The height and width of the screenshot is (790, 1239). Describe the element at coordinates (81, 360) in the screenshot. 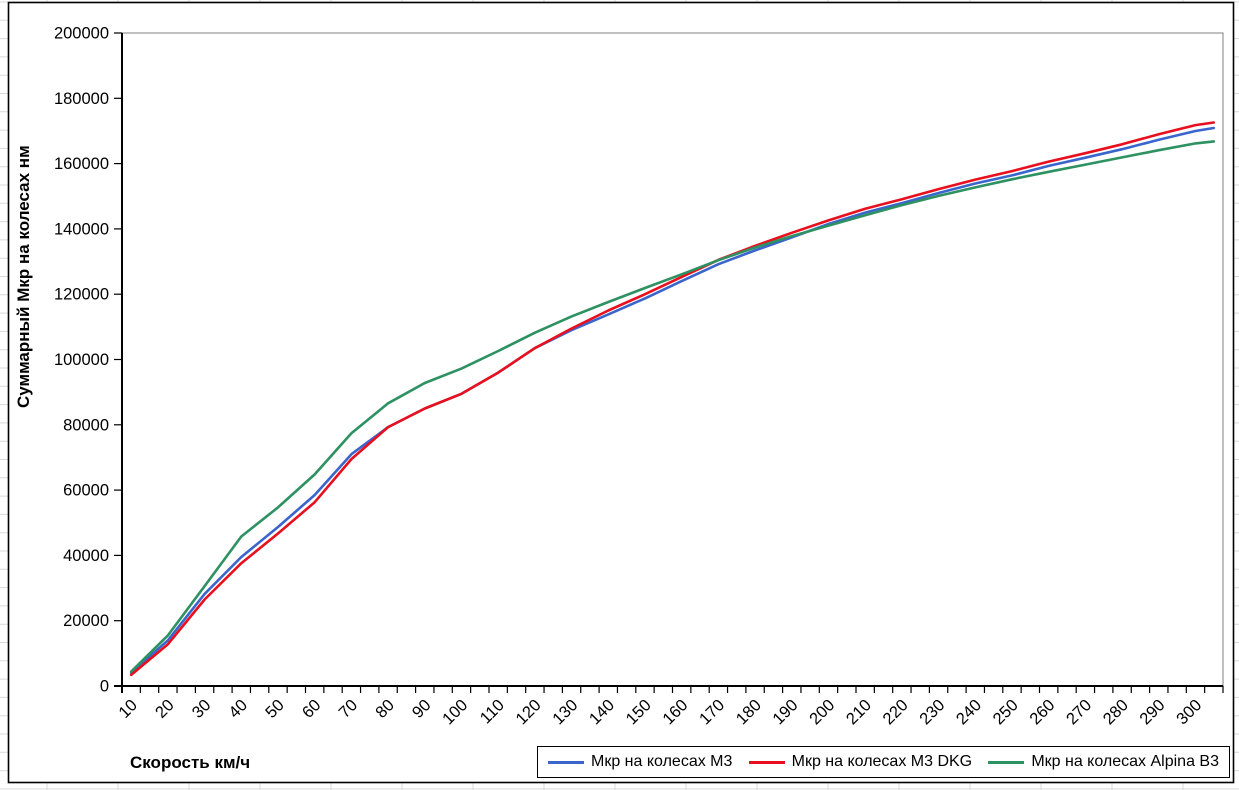

I see `y-tick-label: 100000` at that location.